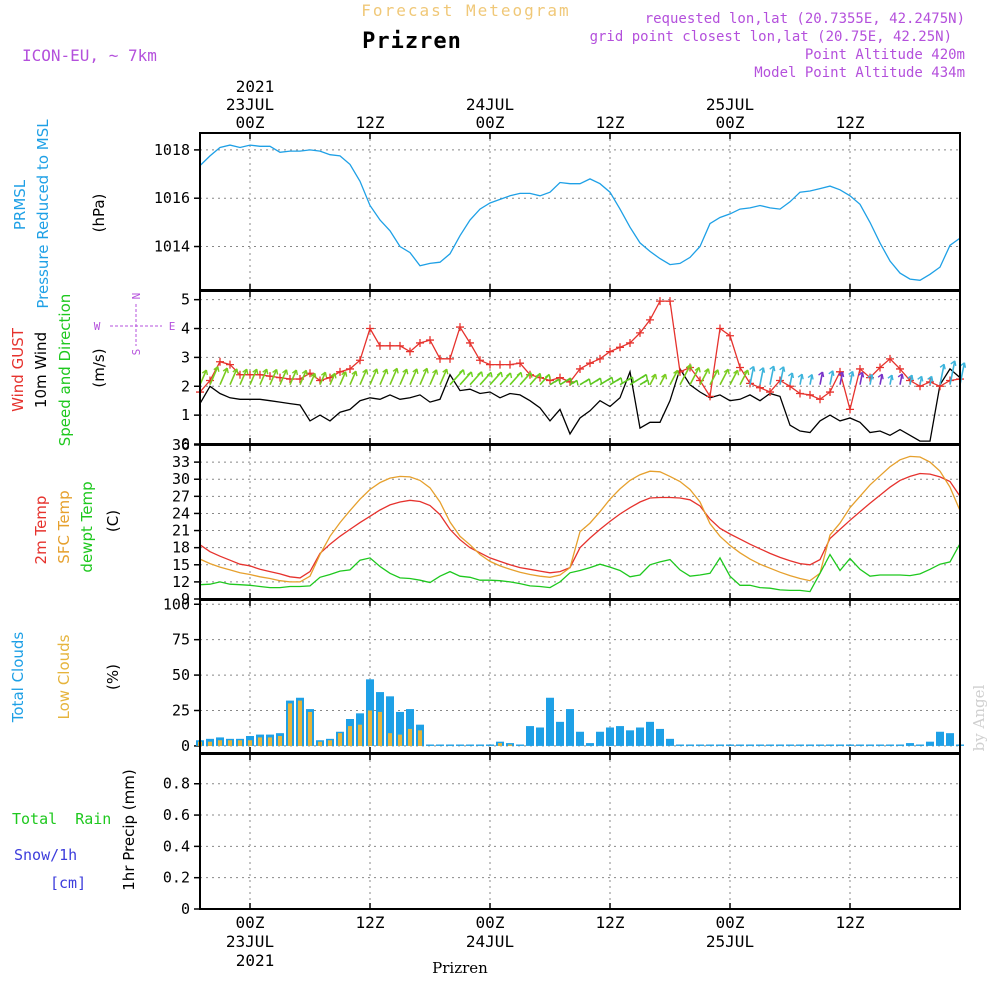 This screenshot has width=1000, height=1000. Describe the element at coordinates (61, 819) in the screenshot. I see `precip-total-rain-label: Total Rain` at that location.